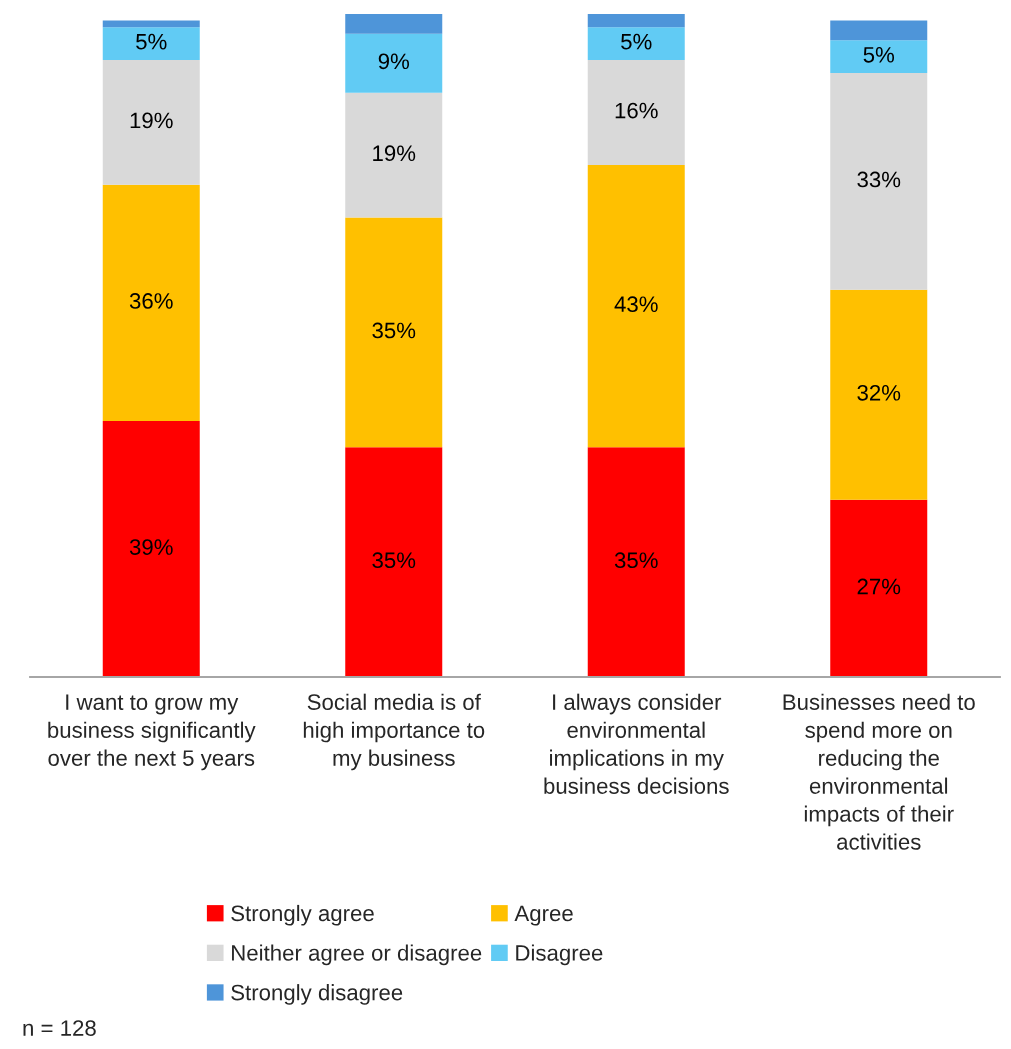 This screenshot has height=1049, width=1011. What do you see at coordinates (543, 915) in the screenshot?
I see `legend-label: Agree` at bounding box center [543, 915].